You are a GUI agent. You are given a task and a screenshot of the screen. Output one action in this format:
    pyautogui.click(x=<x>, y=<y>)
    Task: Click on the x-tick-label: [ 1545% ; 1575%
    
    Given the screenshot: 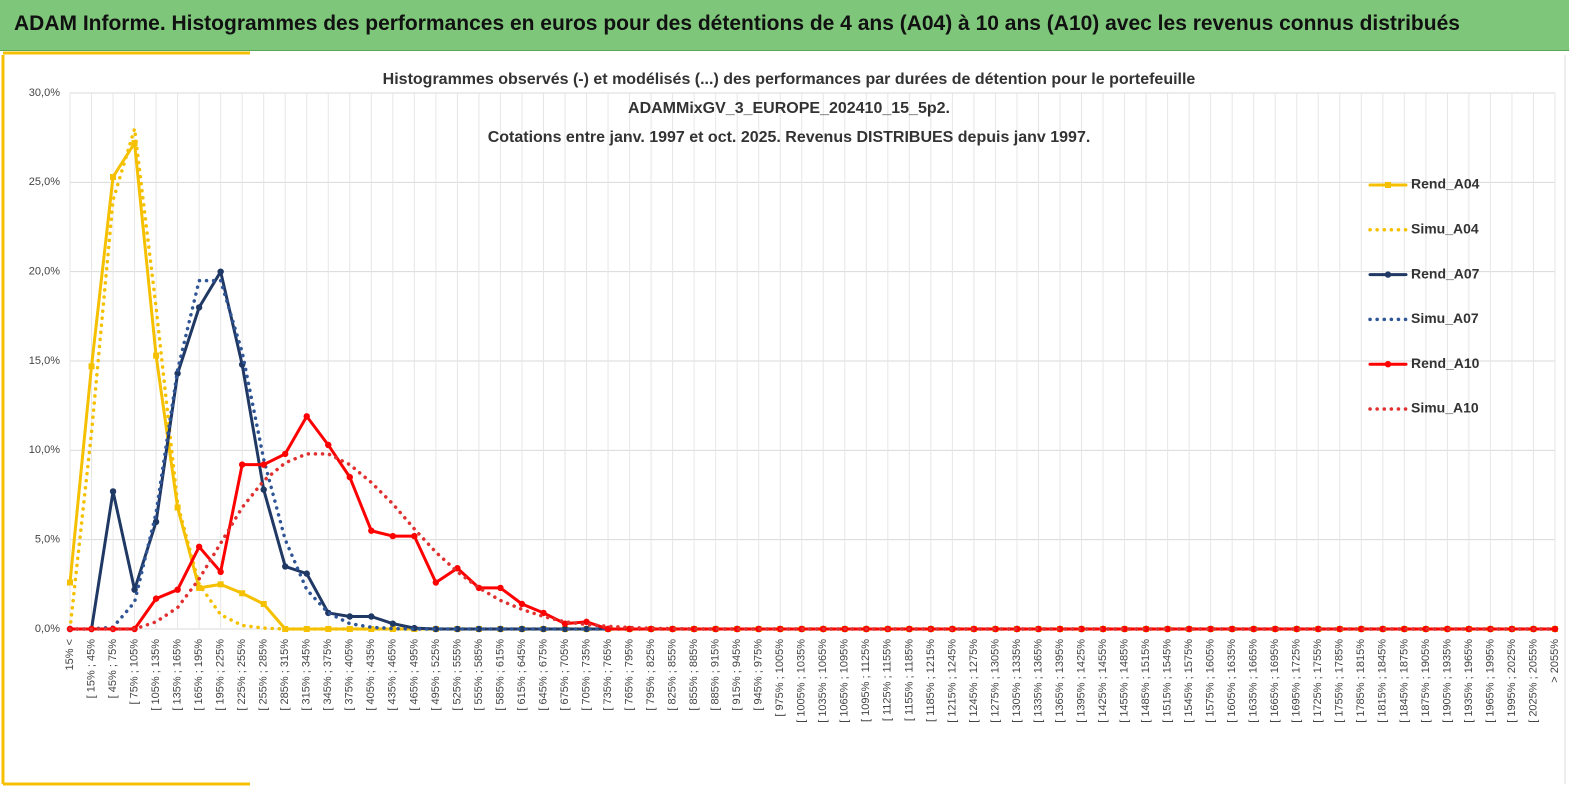 What is the action you would take?
    pyautogui.click(x=1189, y=681)
    